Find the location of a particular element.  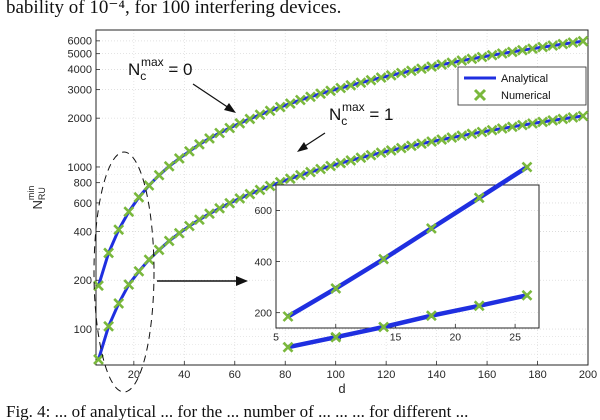

svg-text: Ncmax = 1 is located at coordinates (361, 114).